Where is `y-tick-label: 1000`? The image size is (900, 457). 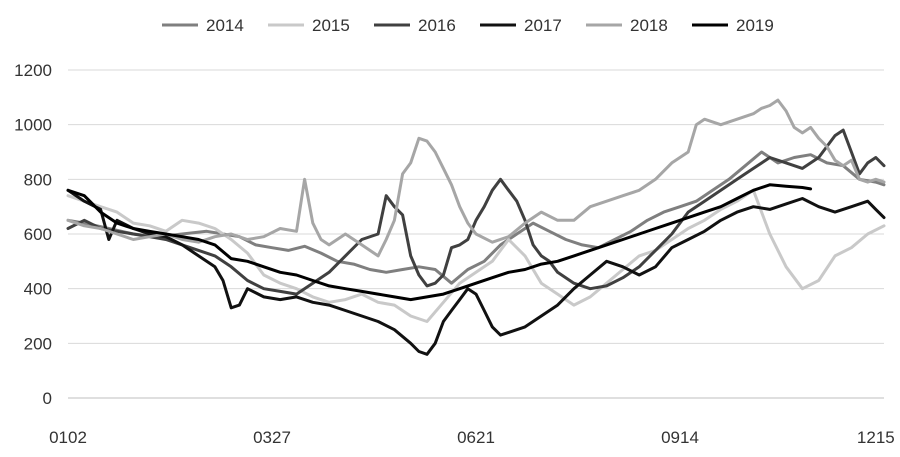
y-tick-label: 1000 is located at coordinates (33, 125).